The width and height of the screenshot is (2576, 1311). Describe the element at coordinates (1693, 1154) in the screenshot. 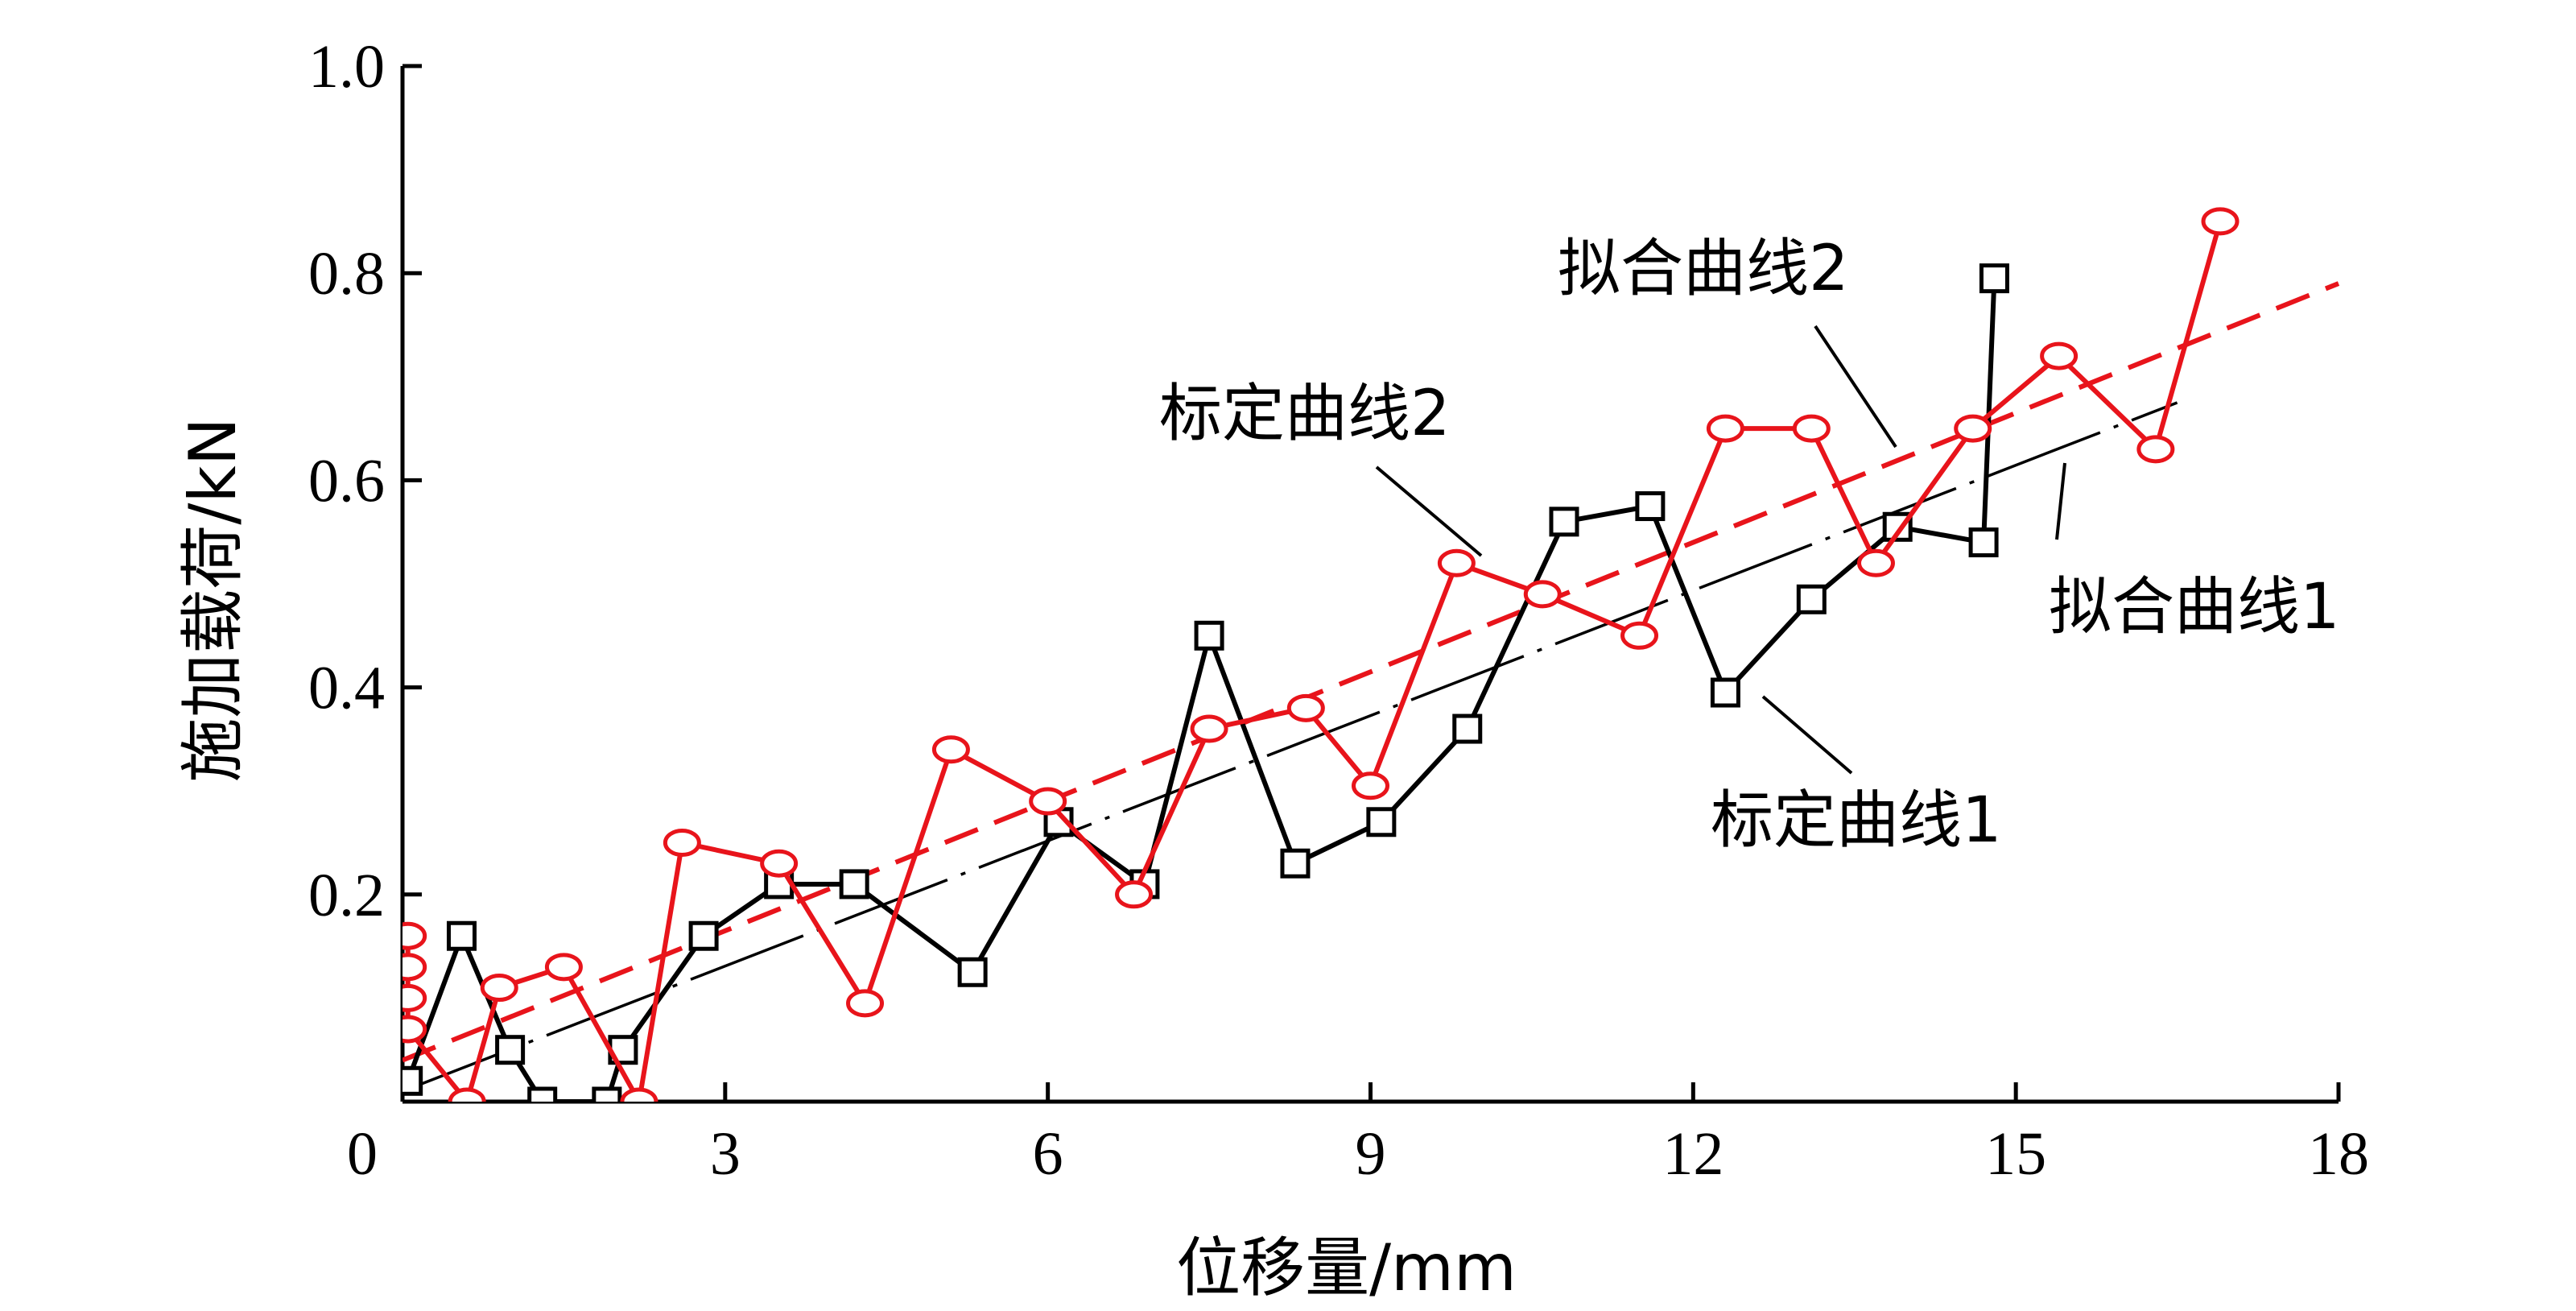

I see `x-tick-label: 12` at that location.